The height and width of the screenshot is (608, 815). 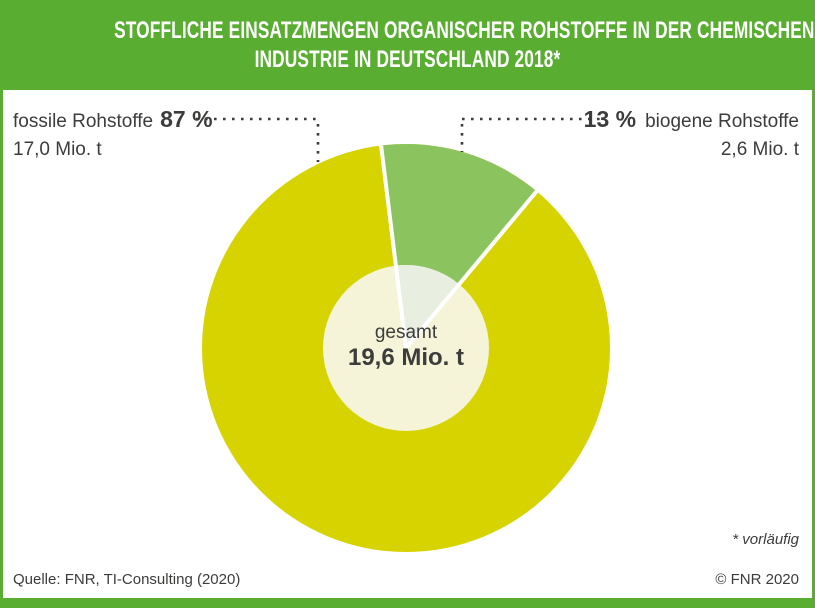 What do you see at coordinates (757, 579) in the screenshot?
I see `copyright: © FNR 2020` at bounding box center [757, 579].